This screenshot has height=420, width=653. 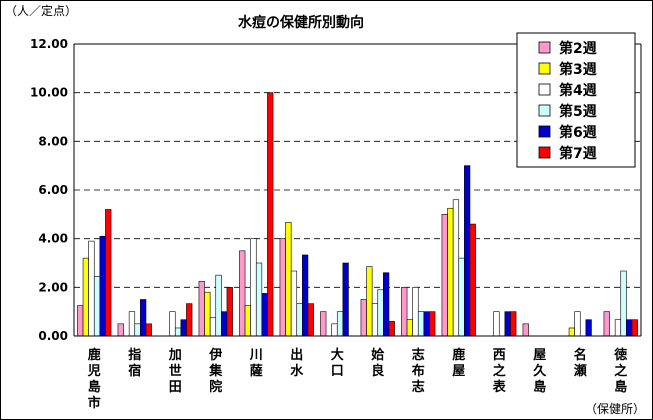 I want to click on x-category-label: 伊集院, so click(x=215, y=371).